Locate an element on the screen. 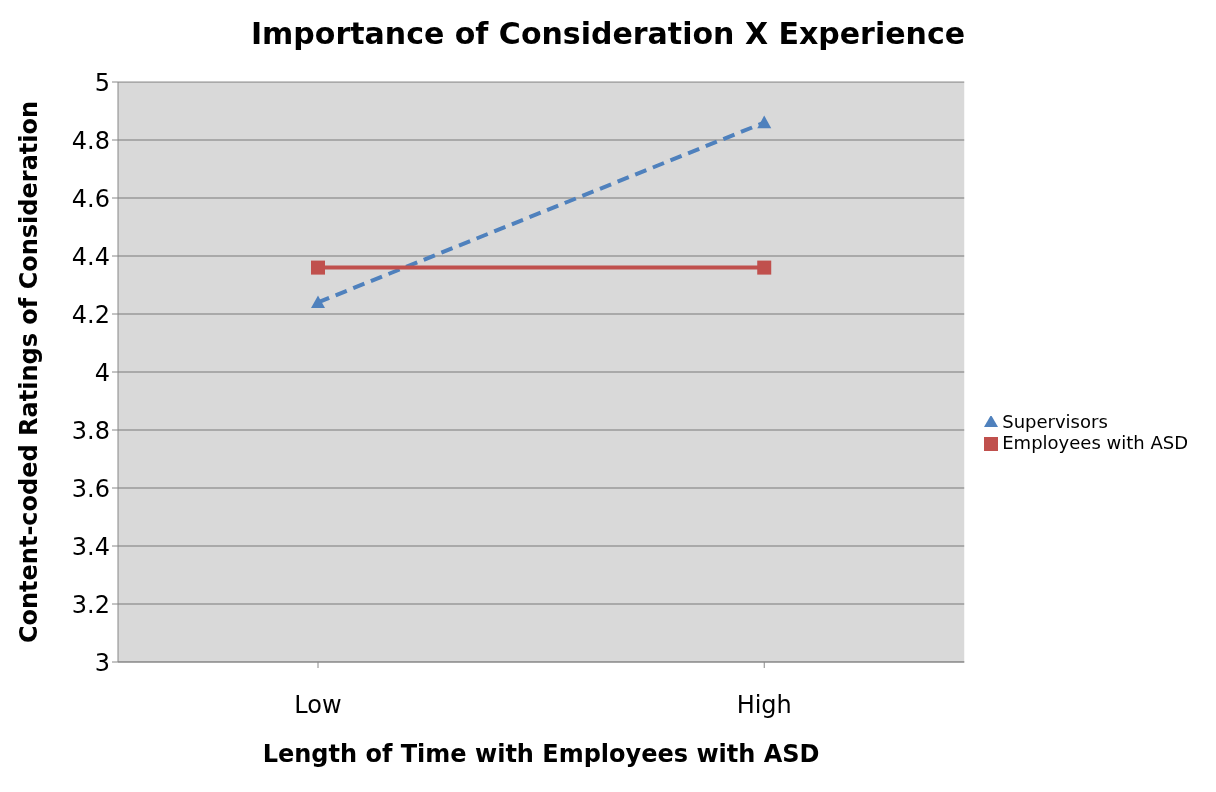 The image size is (1216, 792). chart-title: Importance of Consideration X Experience is located at coordinates (608, 33).